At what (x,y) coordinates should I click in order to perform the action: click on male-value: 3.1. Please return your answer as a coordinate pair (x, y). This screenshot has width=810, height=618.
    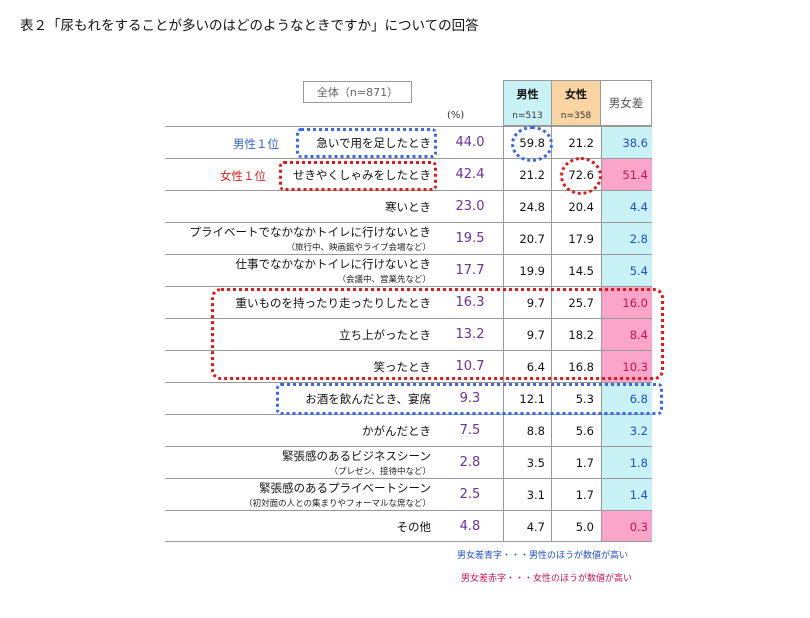
    Looking at the image, I should click on (527, 494).